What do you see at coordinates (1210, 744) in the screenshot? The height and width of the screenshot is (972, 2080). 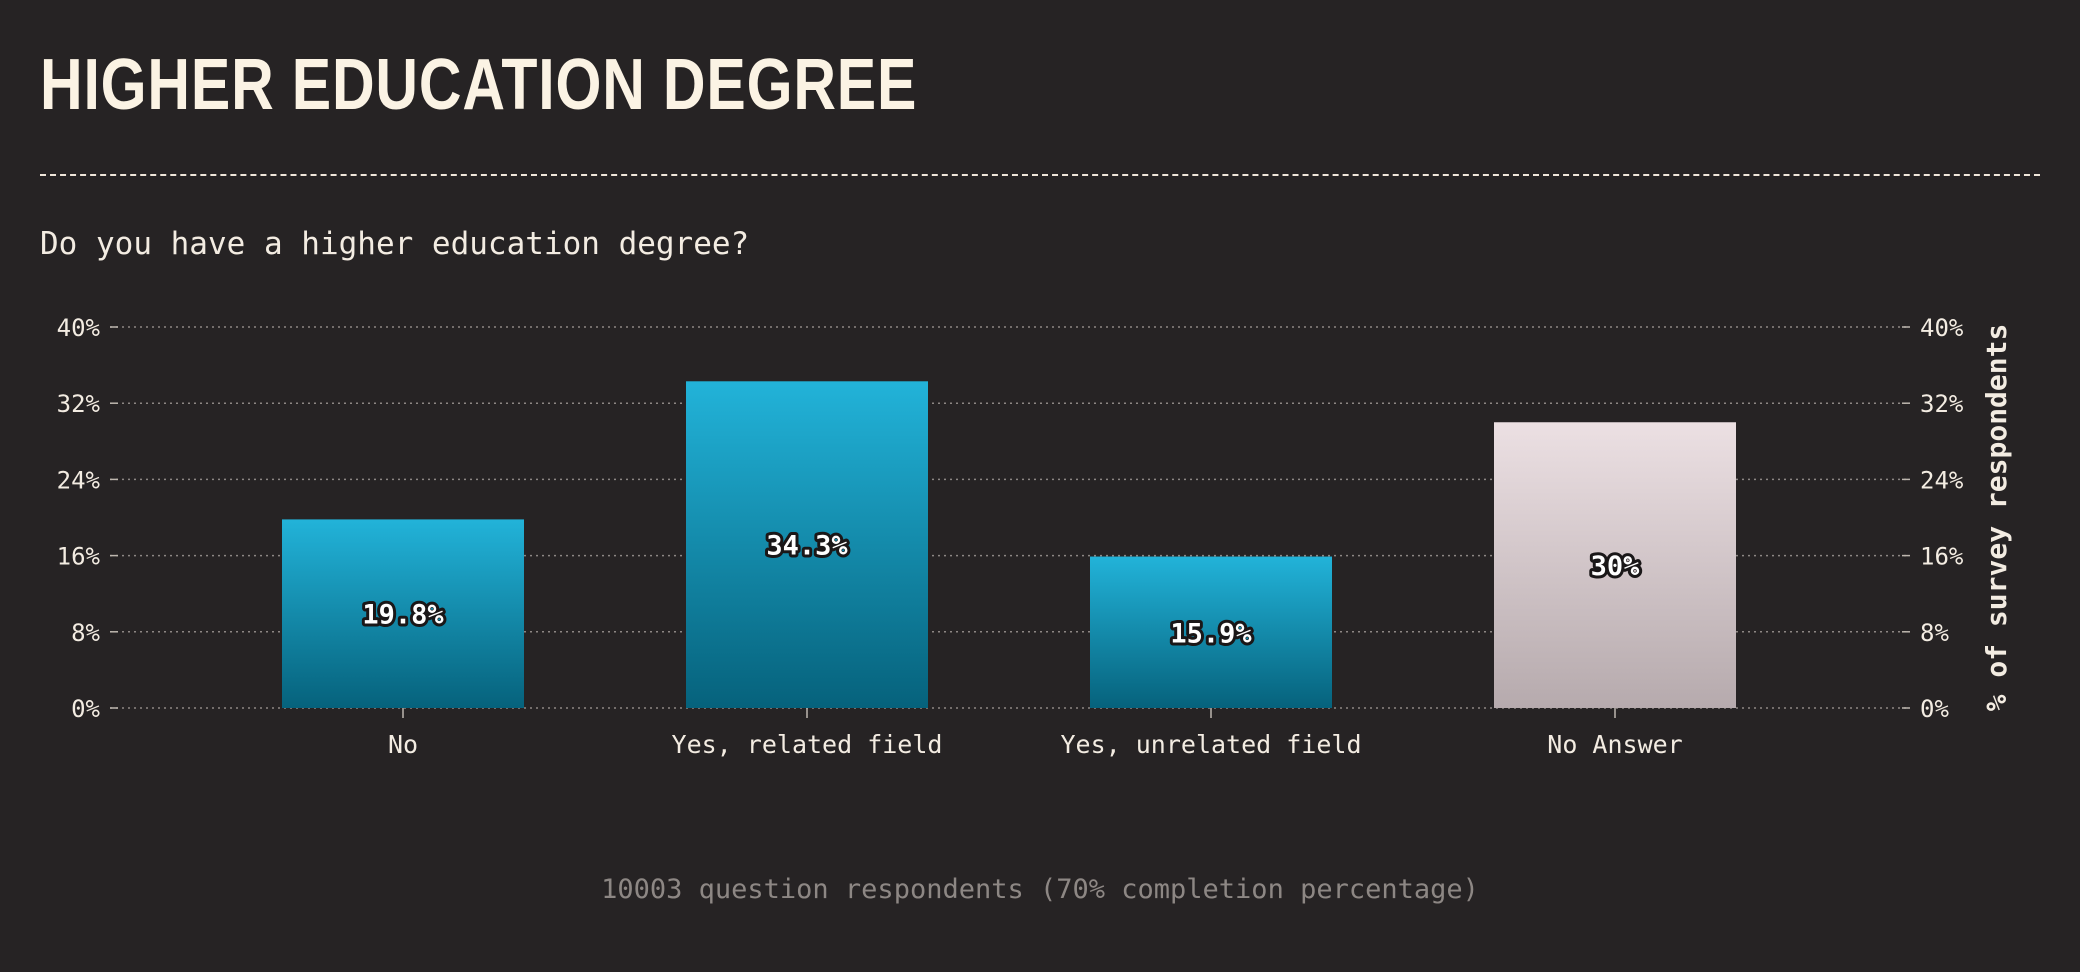 I see `x-tick-label: Yes, unrelated field` at bounding box center [1210, 744].